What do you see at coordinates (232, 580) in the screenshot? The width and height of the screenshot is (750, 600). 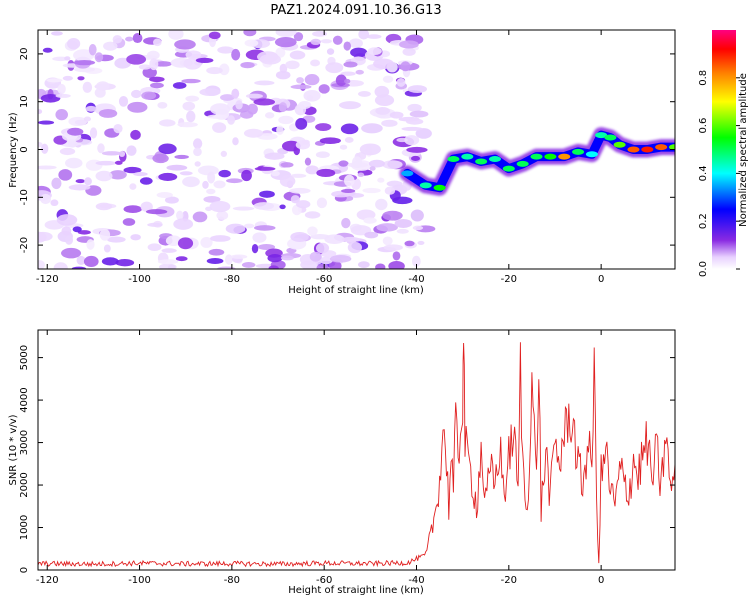 I see `bottom-x-tick-label: -80` at bounding box center [232, 580].